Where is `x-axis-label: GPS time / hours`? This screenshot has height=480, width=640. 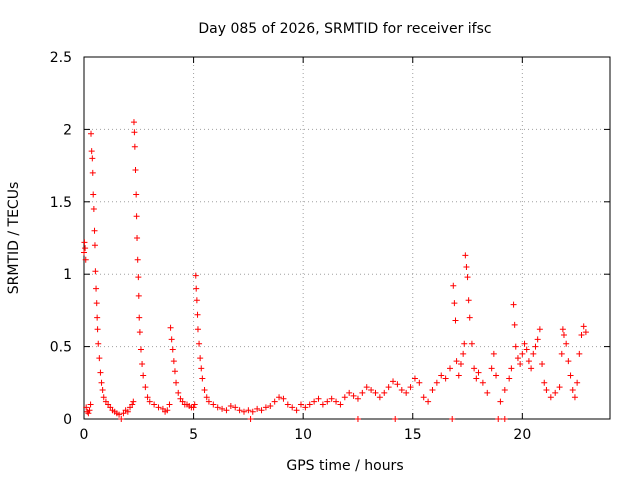 x-axis-label: GPS time / hours is located at coordinates (344, 466).